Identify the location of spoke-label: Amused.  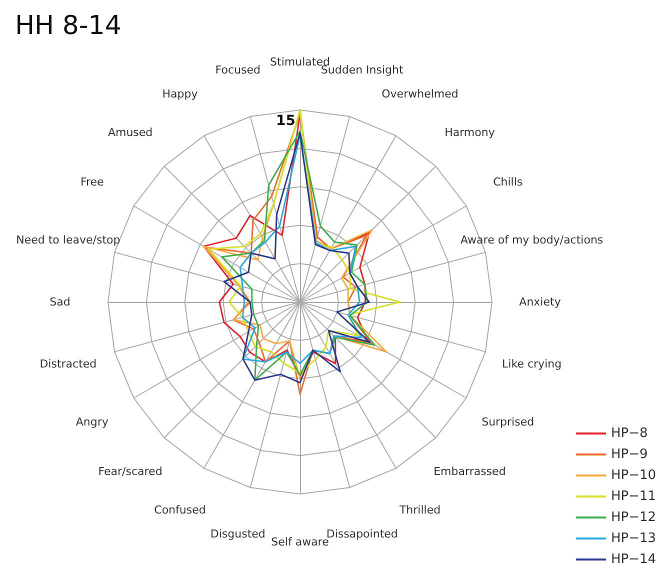
(130, 132).